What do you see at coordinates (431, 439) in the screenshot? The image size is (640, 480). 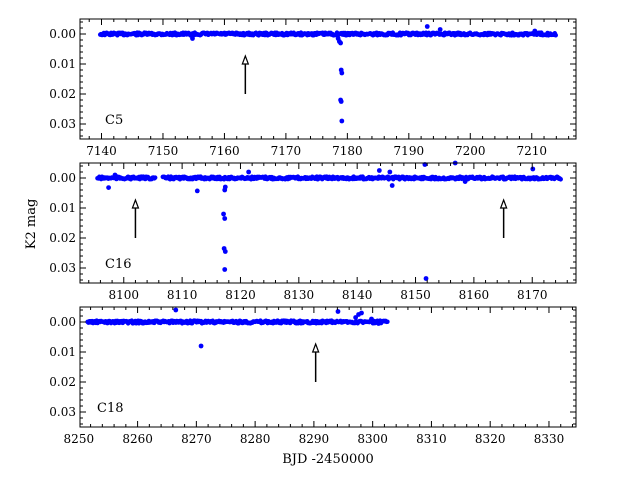 I see `x-tick-label: 8310` at bounding box center [431, 439].